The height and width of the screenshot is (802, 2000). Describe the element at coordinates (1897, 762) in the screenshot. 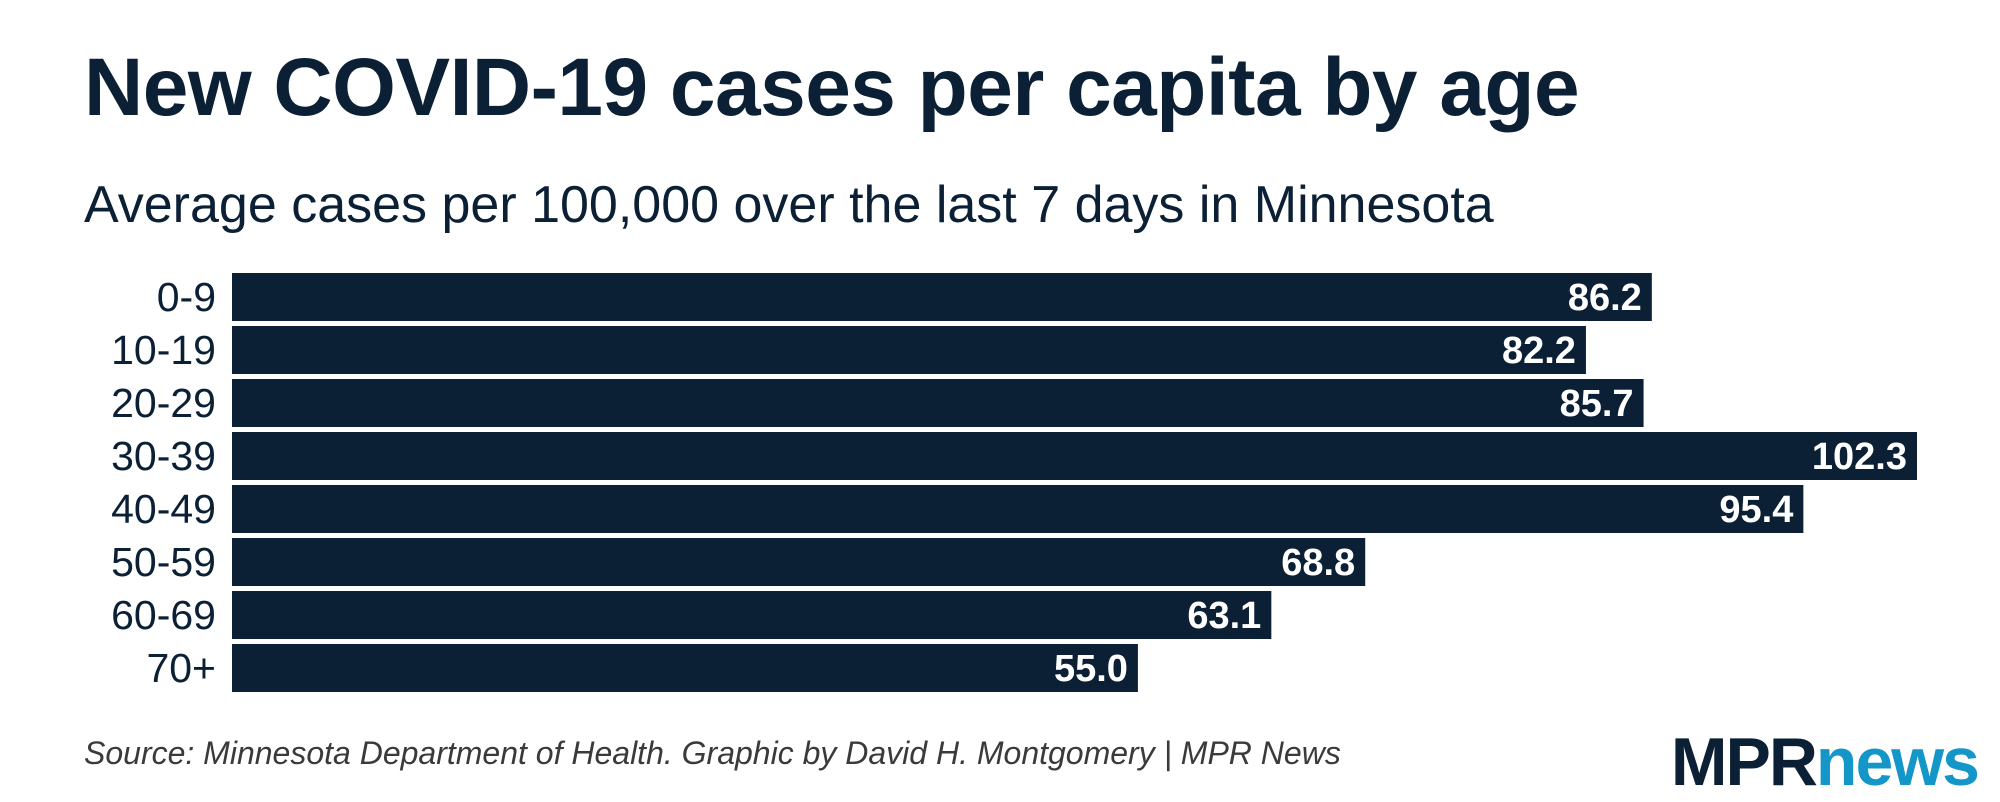

I see `logo-news-text: news` at that location.